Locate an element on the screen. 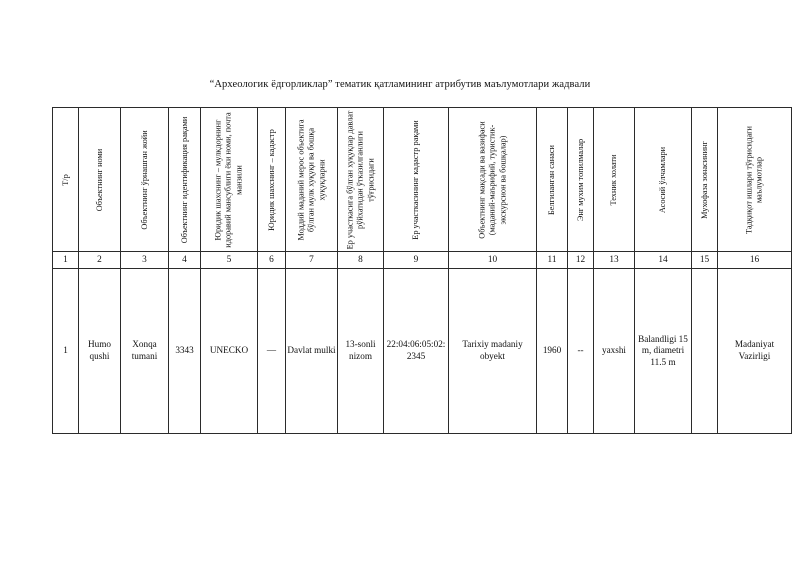  col-number-2: 2 is located at coordinates (99, 260).